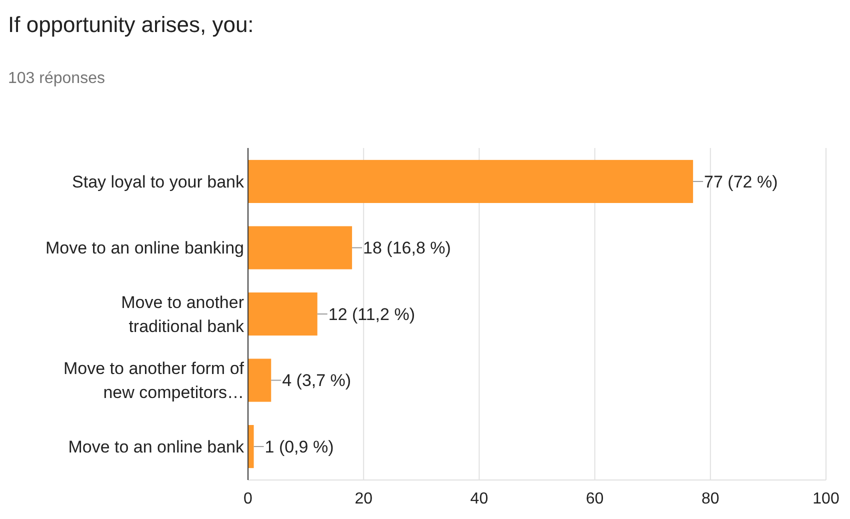 The image size is (850, 519). I want to click on y-tick-label: Stay loyal to your bank, so click(158, 182).